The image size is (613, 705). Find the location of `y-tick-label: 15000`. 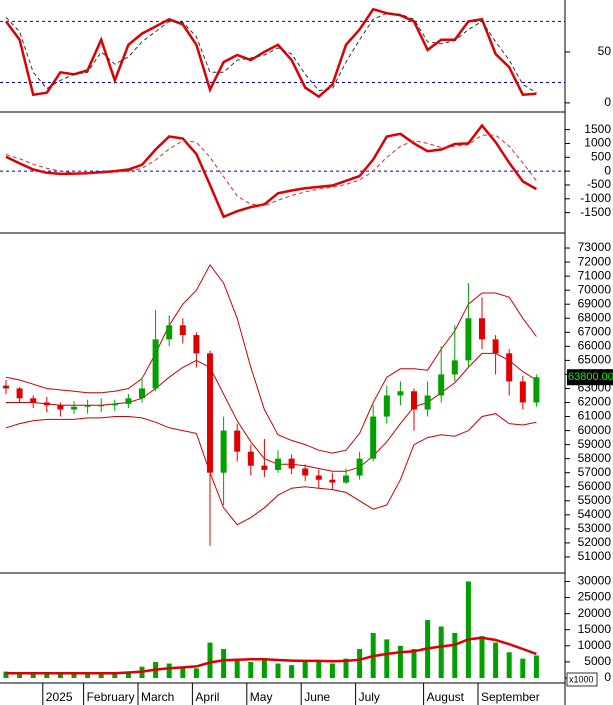

y-tick-label: 15000 is located at coordinates (595, 629).